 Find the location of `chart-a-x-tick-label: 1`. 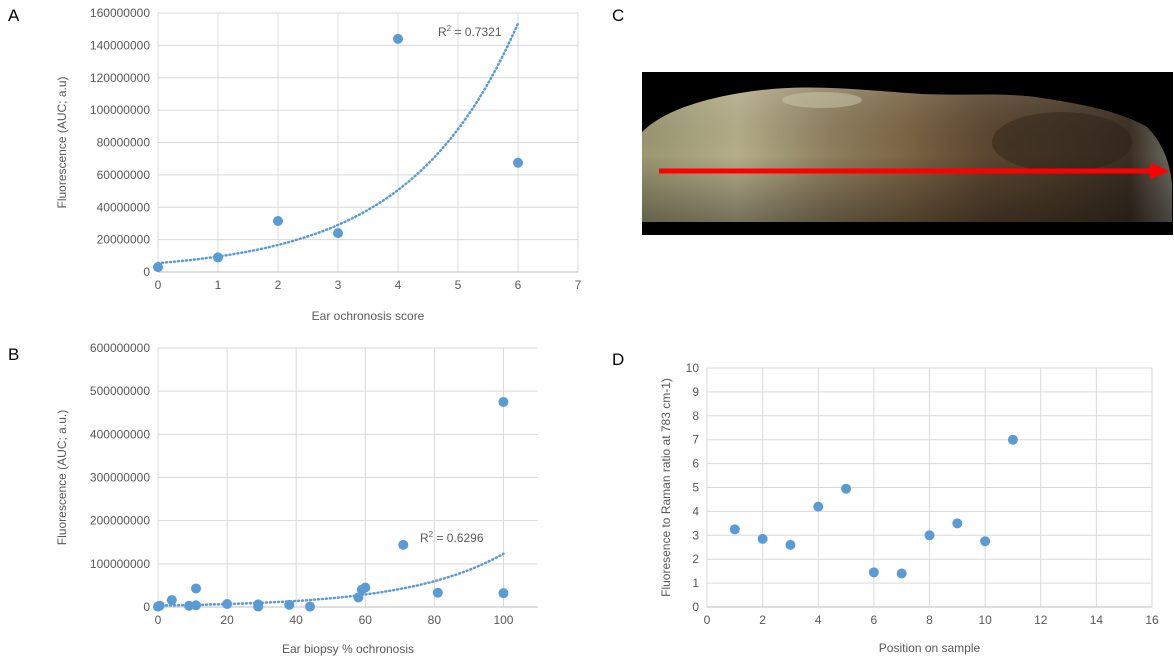

chart-a-x-tick-label: 1 is located at coordinates (218, 285).